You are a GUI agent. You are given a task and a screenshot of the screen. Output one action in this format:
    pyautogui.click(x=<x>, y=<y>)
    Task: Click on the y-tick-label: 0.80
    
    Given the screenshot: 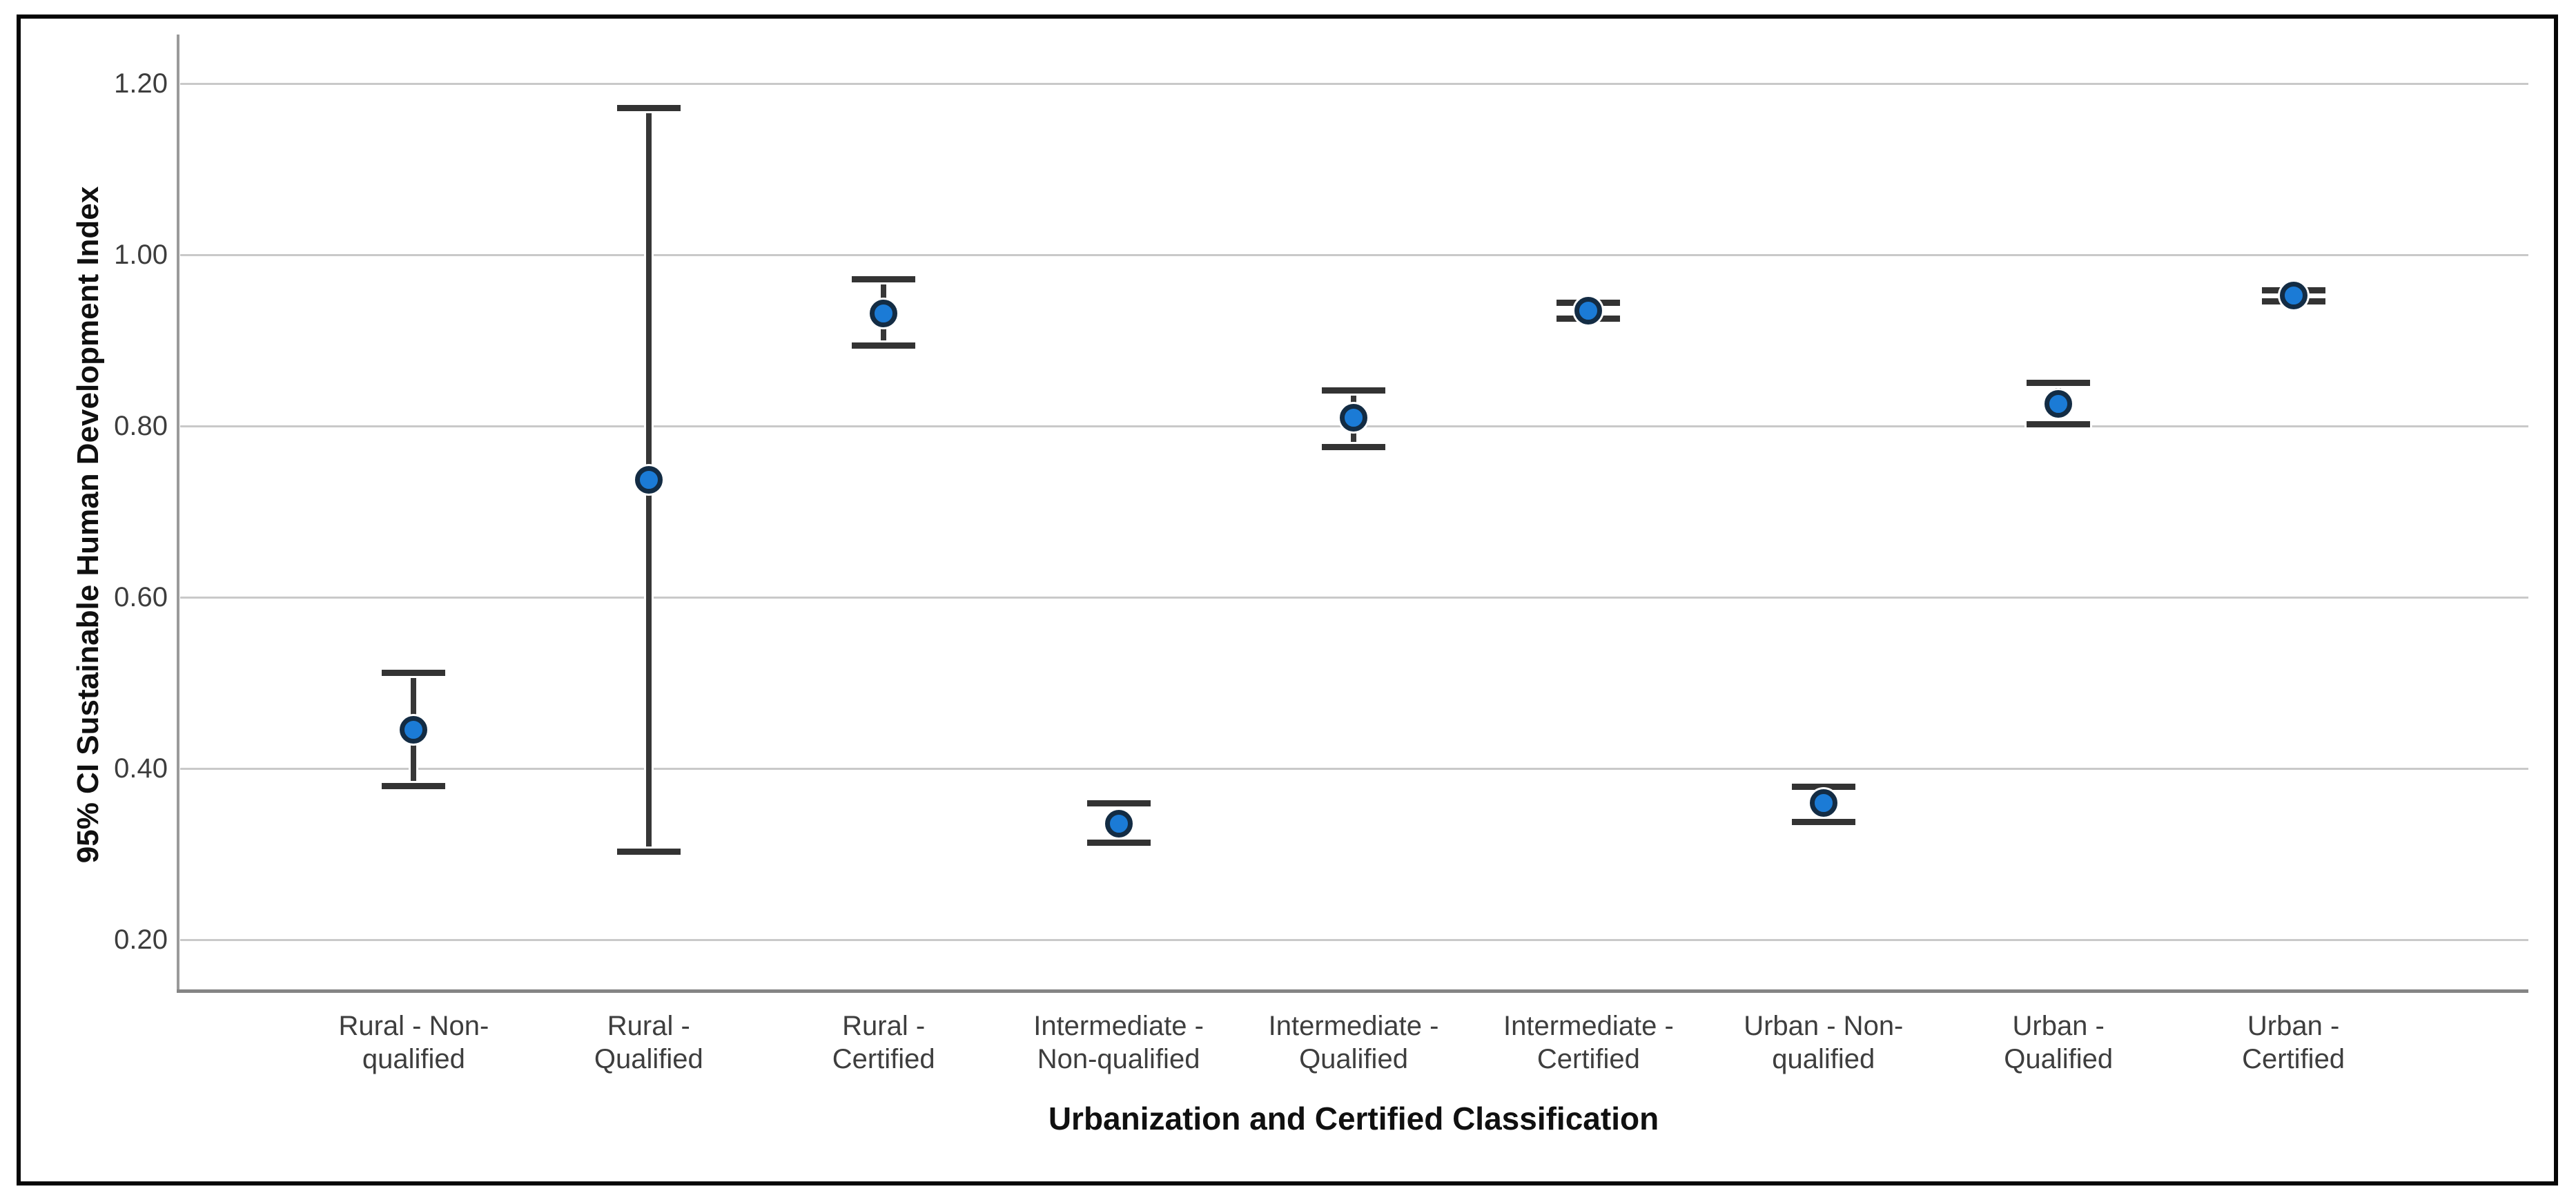 What is the action you would take?
    pyautogui.click(x=141, y=426)
    